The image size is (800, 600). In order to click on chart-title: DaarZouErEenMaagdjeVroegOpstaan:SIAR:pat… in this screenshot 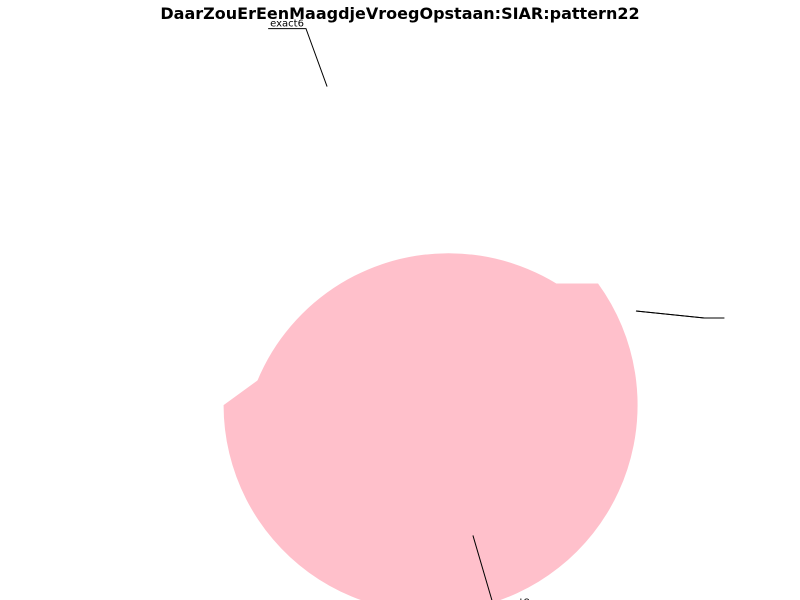, I will do `click(400, 13)`.